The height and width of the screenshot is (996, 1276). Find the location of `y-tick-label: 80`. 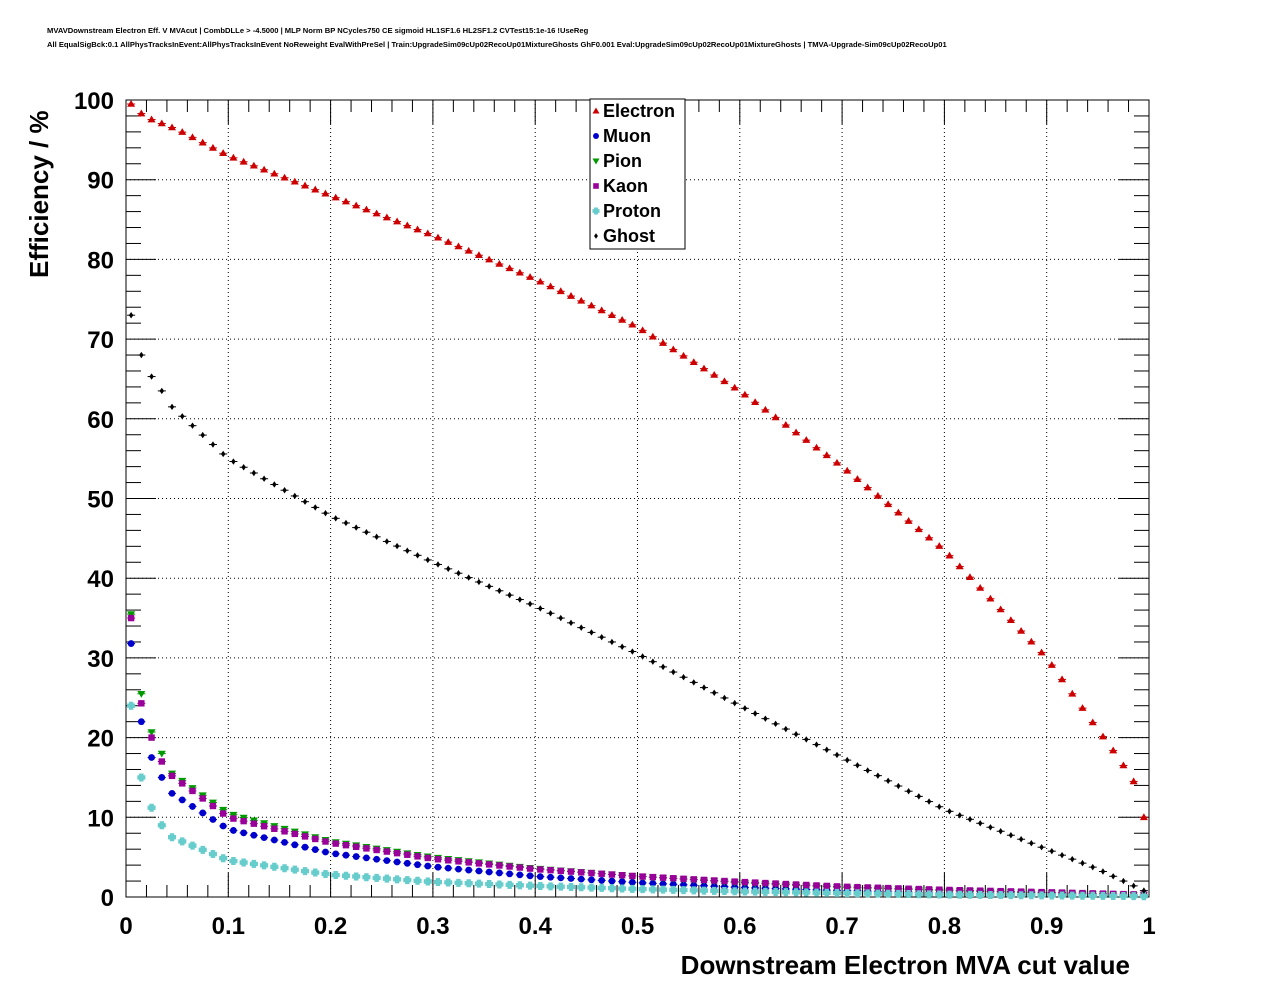

y-tick-label: 80 is located at coordinates (100, 260).